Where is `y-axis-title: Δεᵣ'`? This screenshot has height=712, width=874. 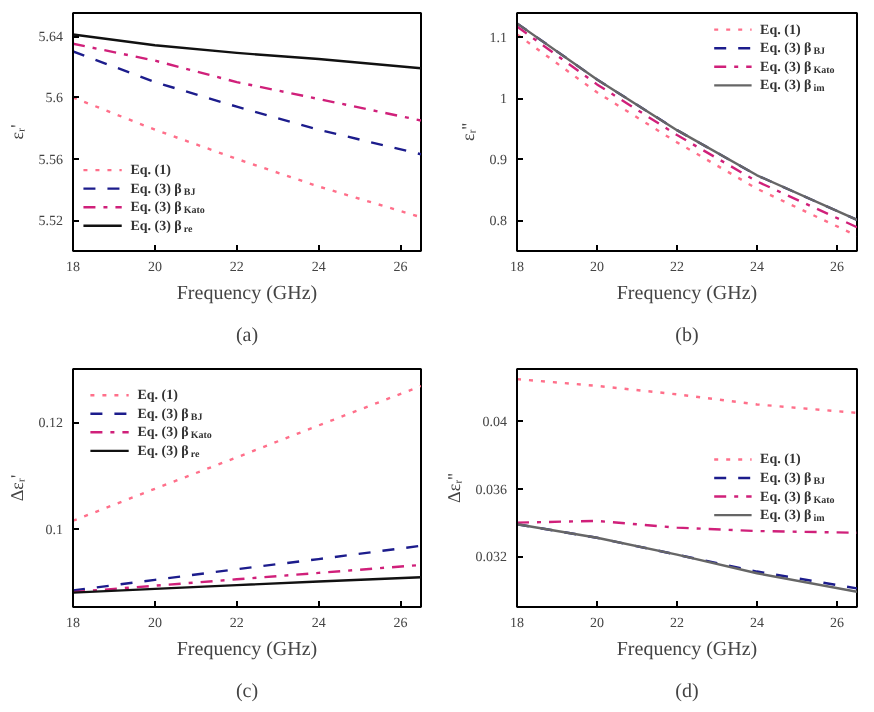
y-axis-title: Δεᵣ' is located at coordinates (16, 487).